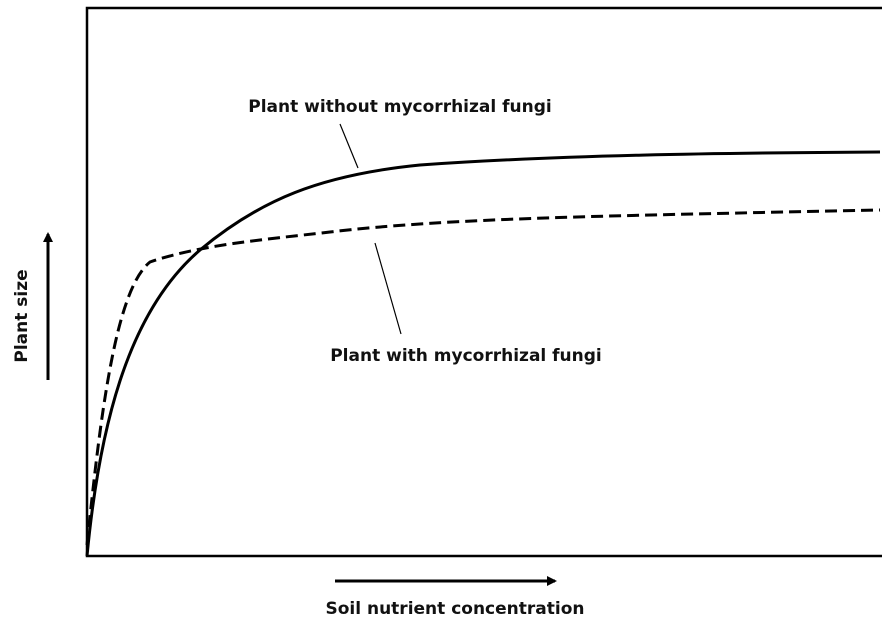 Image resolution: width=882 pixels, height=624 pixels. What do you see at coordinates (454, 609) in the screenshot?
I see `x-axis-label: Soil nutrient concentration` at bounding box center [454, 609].